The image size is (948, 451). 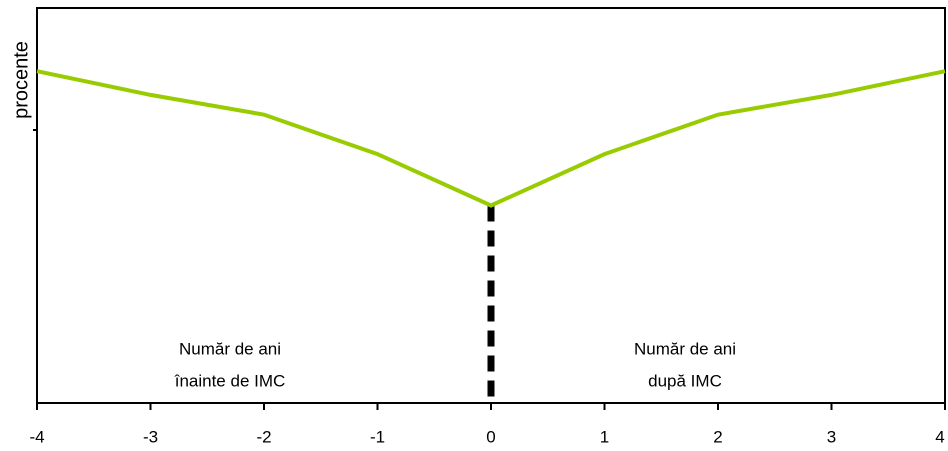 I want to click on x-tick-label: -1, so click(x=377, y=436).